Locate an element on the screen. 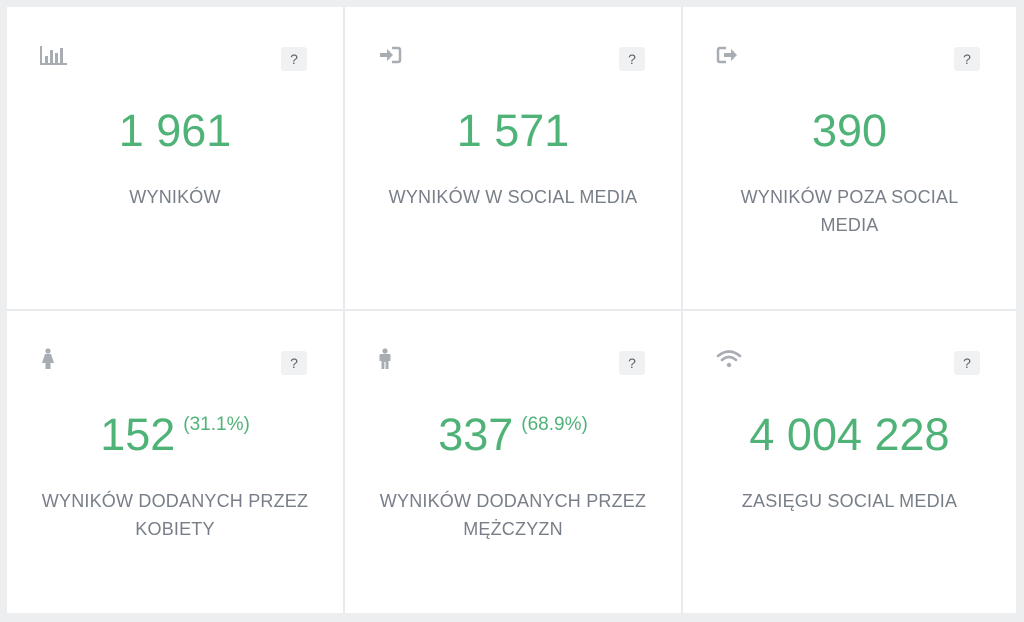 Image resolution: width=1024 pixels, height=622 pixels. stat-percentage: (68.9%) is located at coordinates (554, 424).